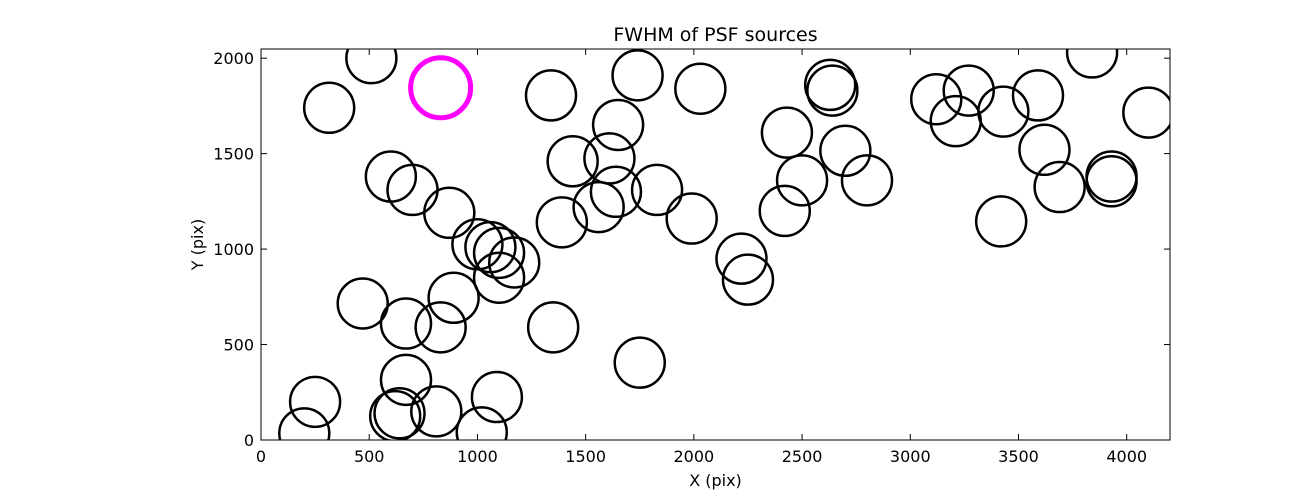 The height and width of the screenshot is (490, 1300). What do you see at coordinates (802, 456) in the screenshot?
I see `x-tick-label: 2500` at bounding box center [802, 456].